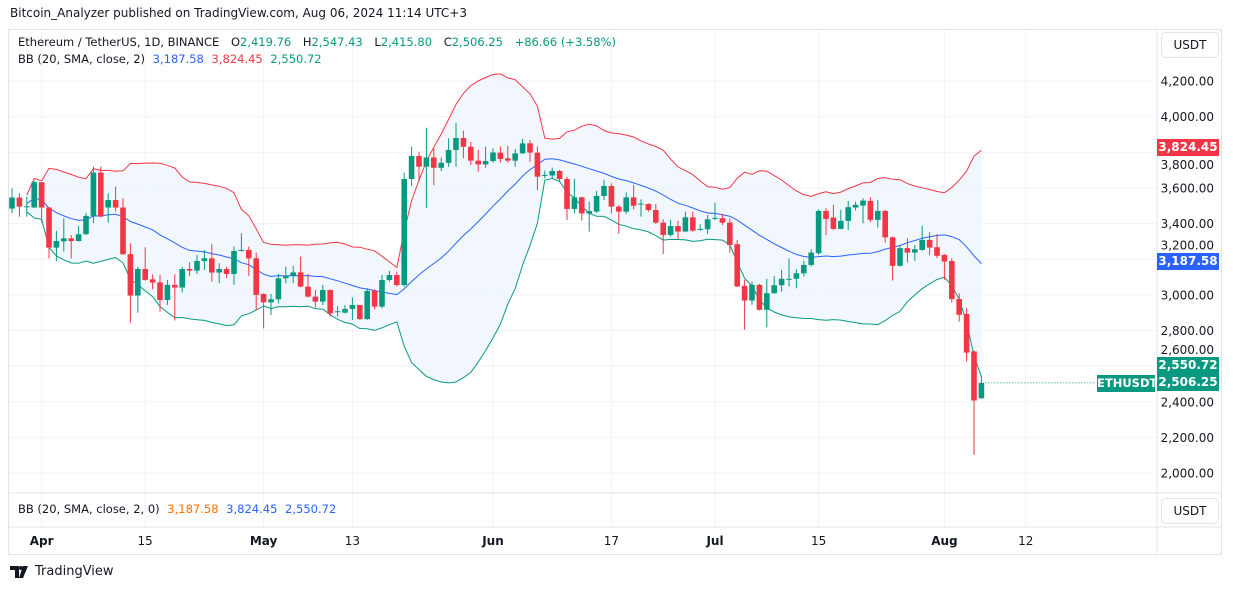 The height and width of the screenshot is (590, 1233). What do you see at coordinates (1187, 117) in the screenshot?
I see `price-tick-label: 4,000.00` at bounding box center [1187, 117].